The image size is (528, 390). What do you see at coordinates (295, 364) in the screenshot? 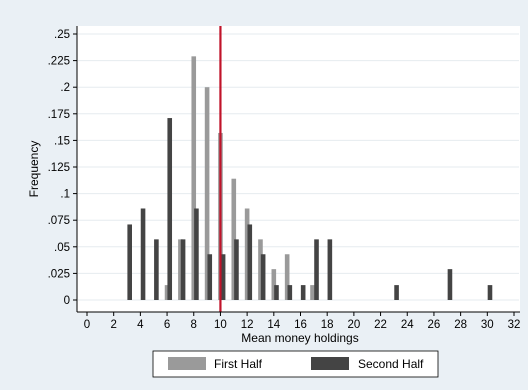
I see `legend: First Half Second Half` at bounding box center [295, 364].